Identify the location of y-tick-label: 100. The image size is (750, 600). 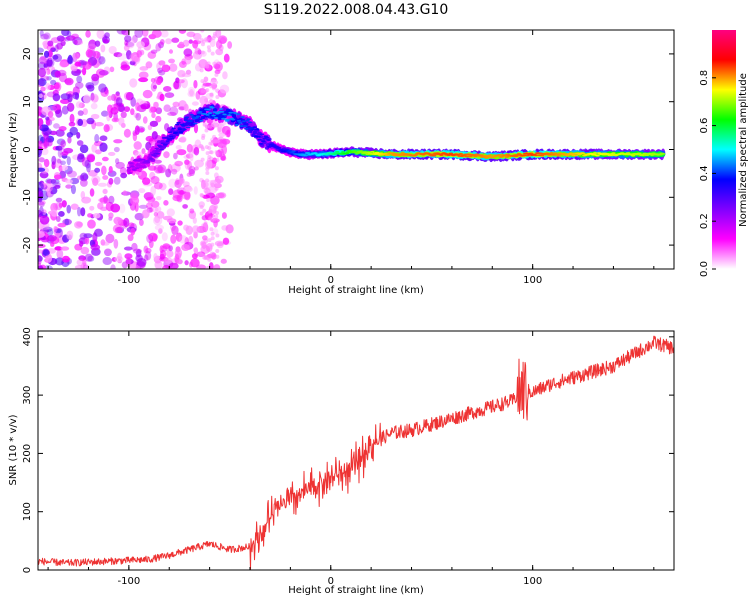
(27, 511).